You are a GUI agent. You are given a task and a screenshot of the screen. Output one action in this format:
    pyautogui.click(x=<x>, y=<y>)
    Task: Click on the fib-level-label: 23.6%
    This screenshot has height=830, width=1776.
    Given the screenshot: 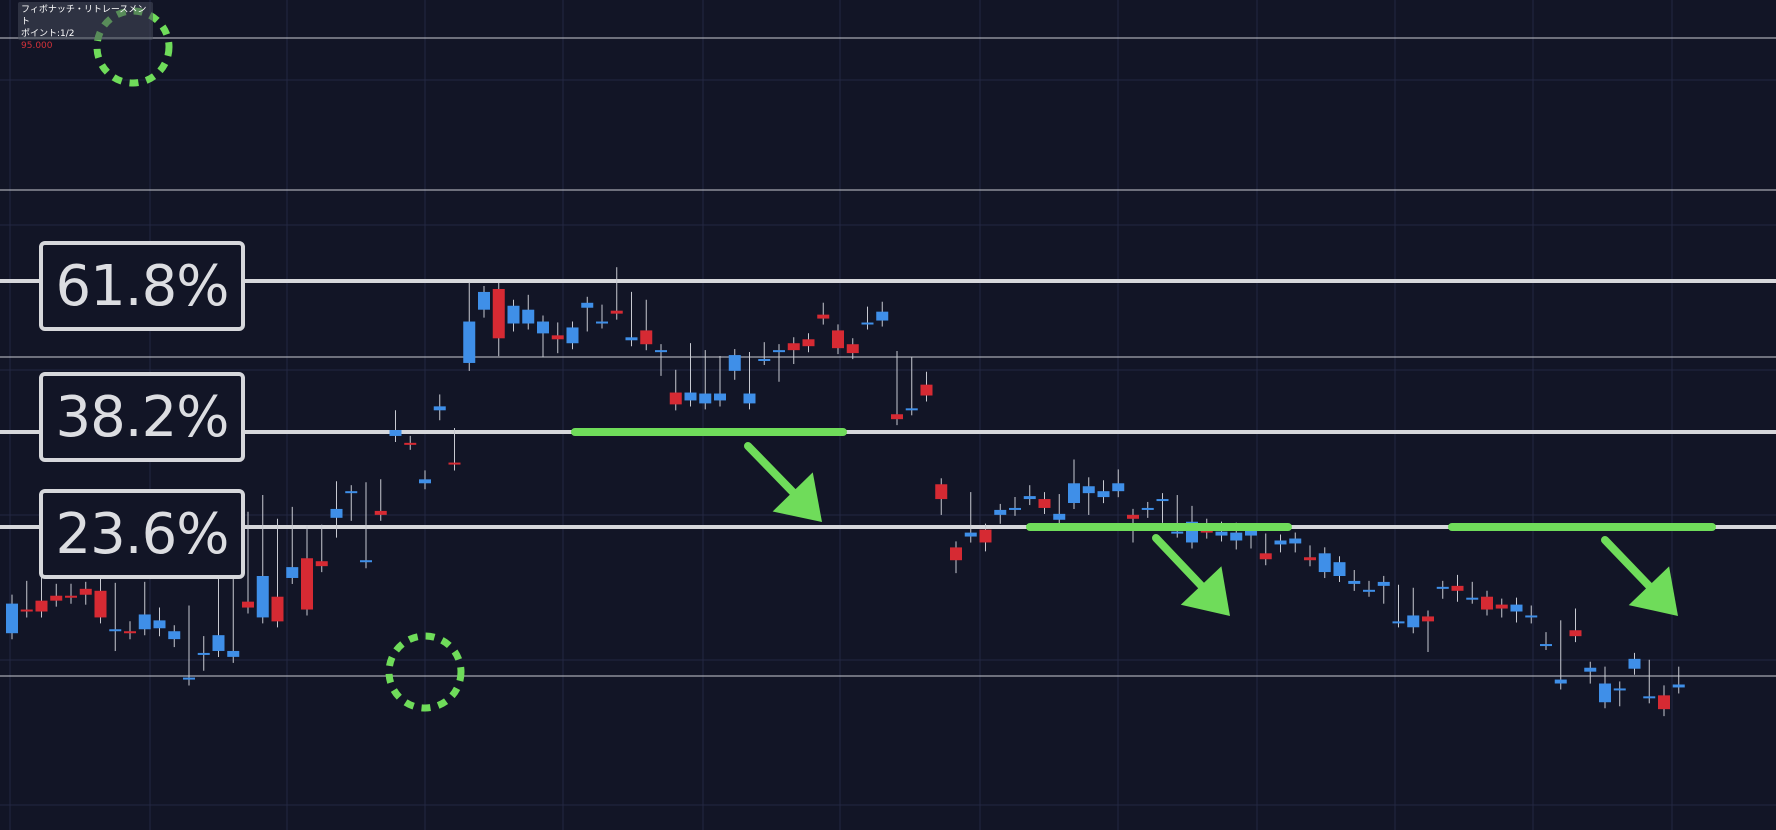 What is the action you would take?
    pyautogui.click(x=142, y=534)
    